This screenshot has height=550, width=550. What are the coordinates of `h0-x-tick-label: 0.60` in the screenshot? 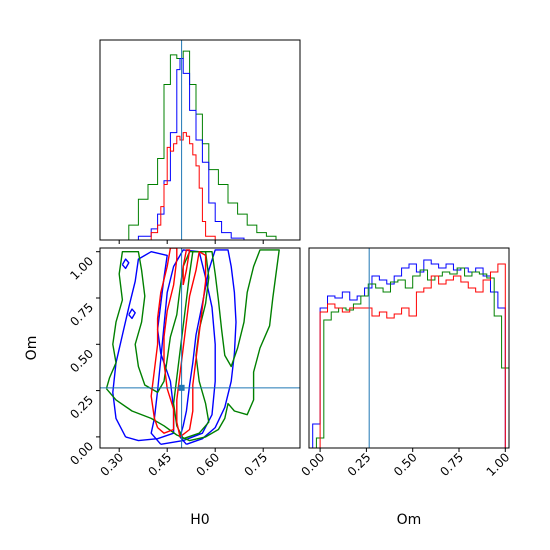 It's located at (208, 464).